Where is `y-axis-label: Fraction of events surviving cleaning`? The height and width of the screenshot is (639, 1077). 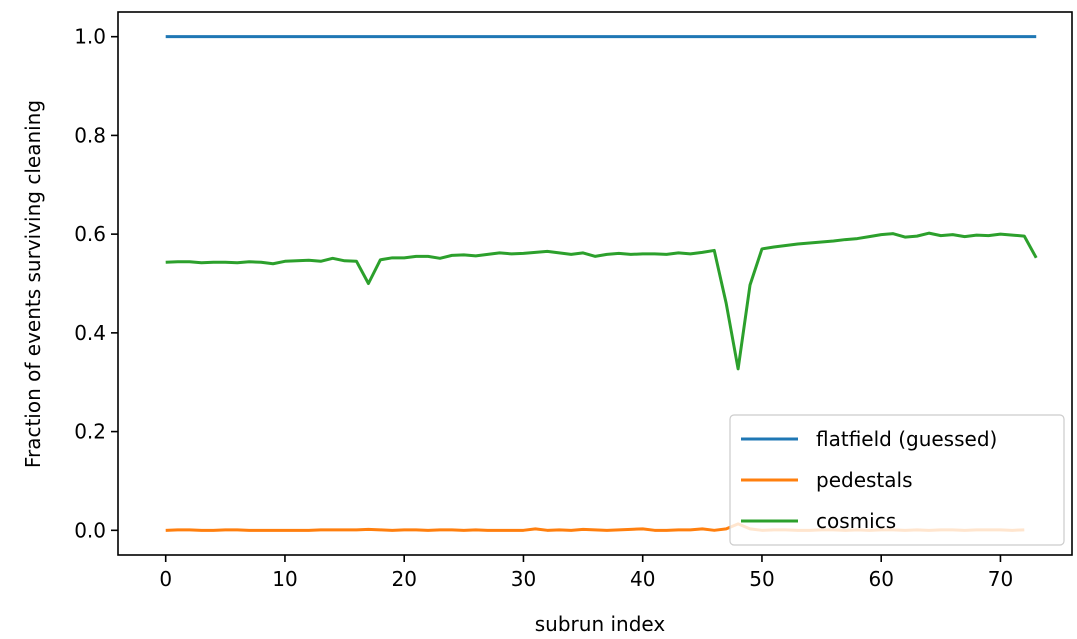 y-axis-label: Fraction of events surviving cleaning is located at coordinates (33, 284).